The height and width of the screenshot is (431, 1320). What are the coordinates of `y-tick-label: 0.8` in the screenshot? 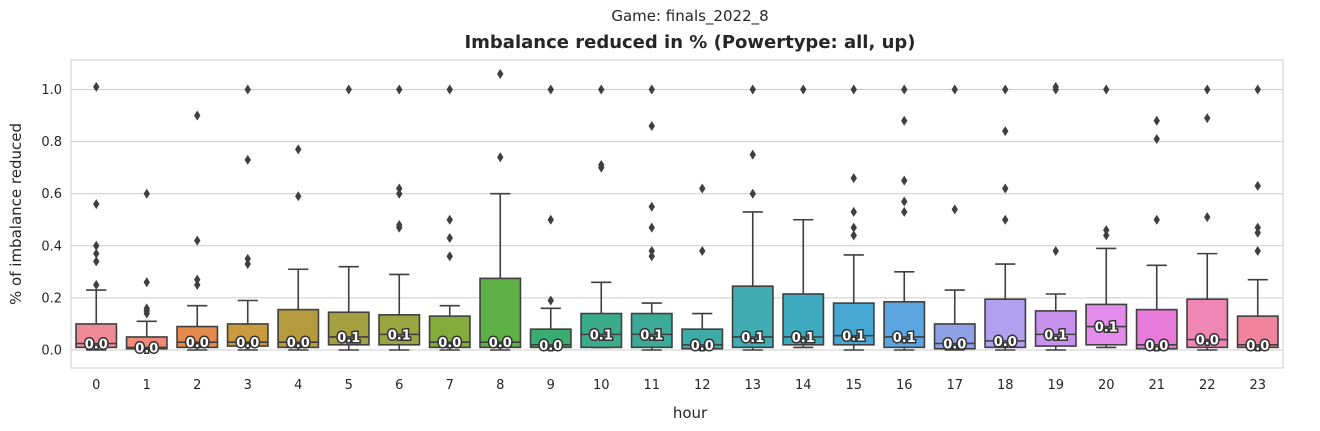 It's located at (51, 142).